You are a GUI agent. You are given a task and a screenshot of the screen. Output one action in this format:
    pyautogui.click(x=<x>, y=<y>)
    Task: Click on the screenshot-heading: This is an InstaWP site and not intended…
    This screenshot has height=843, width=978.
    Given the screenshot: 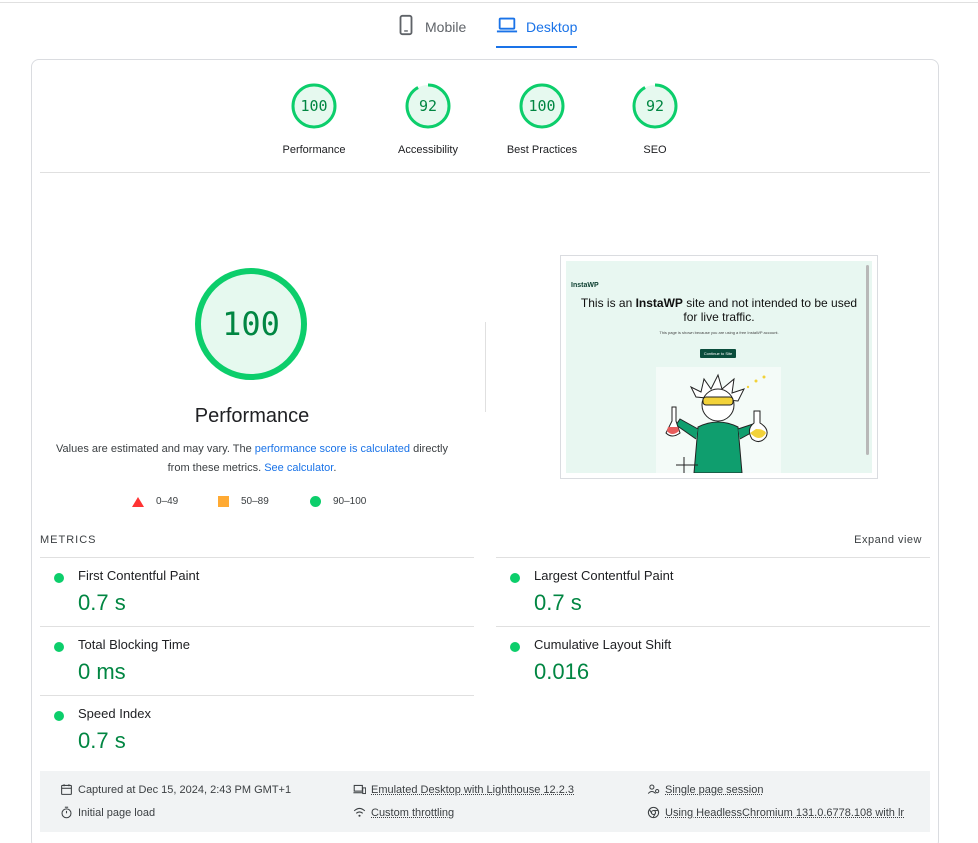 What is the action you would take?
    pyautogui.click(x=719, y=310)
    